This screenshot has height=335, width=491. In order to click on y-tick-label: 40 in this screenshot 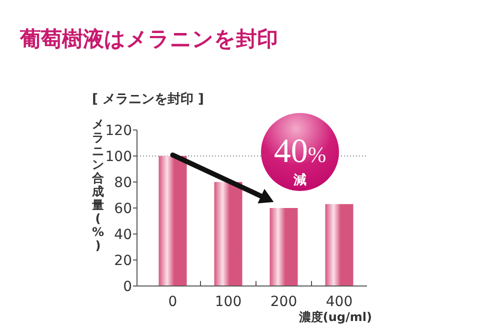, I will do `click(123, 235)`.